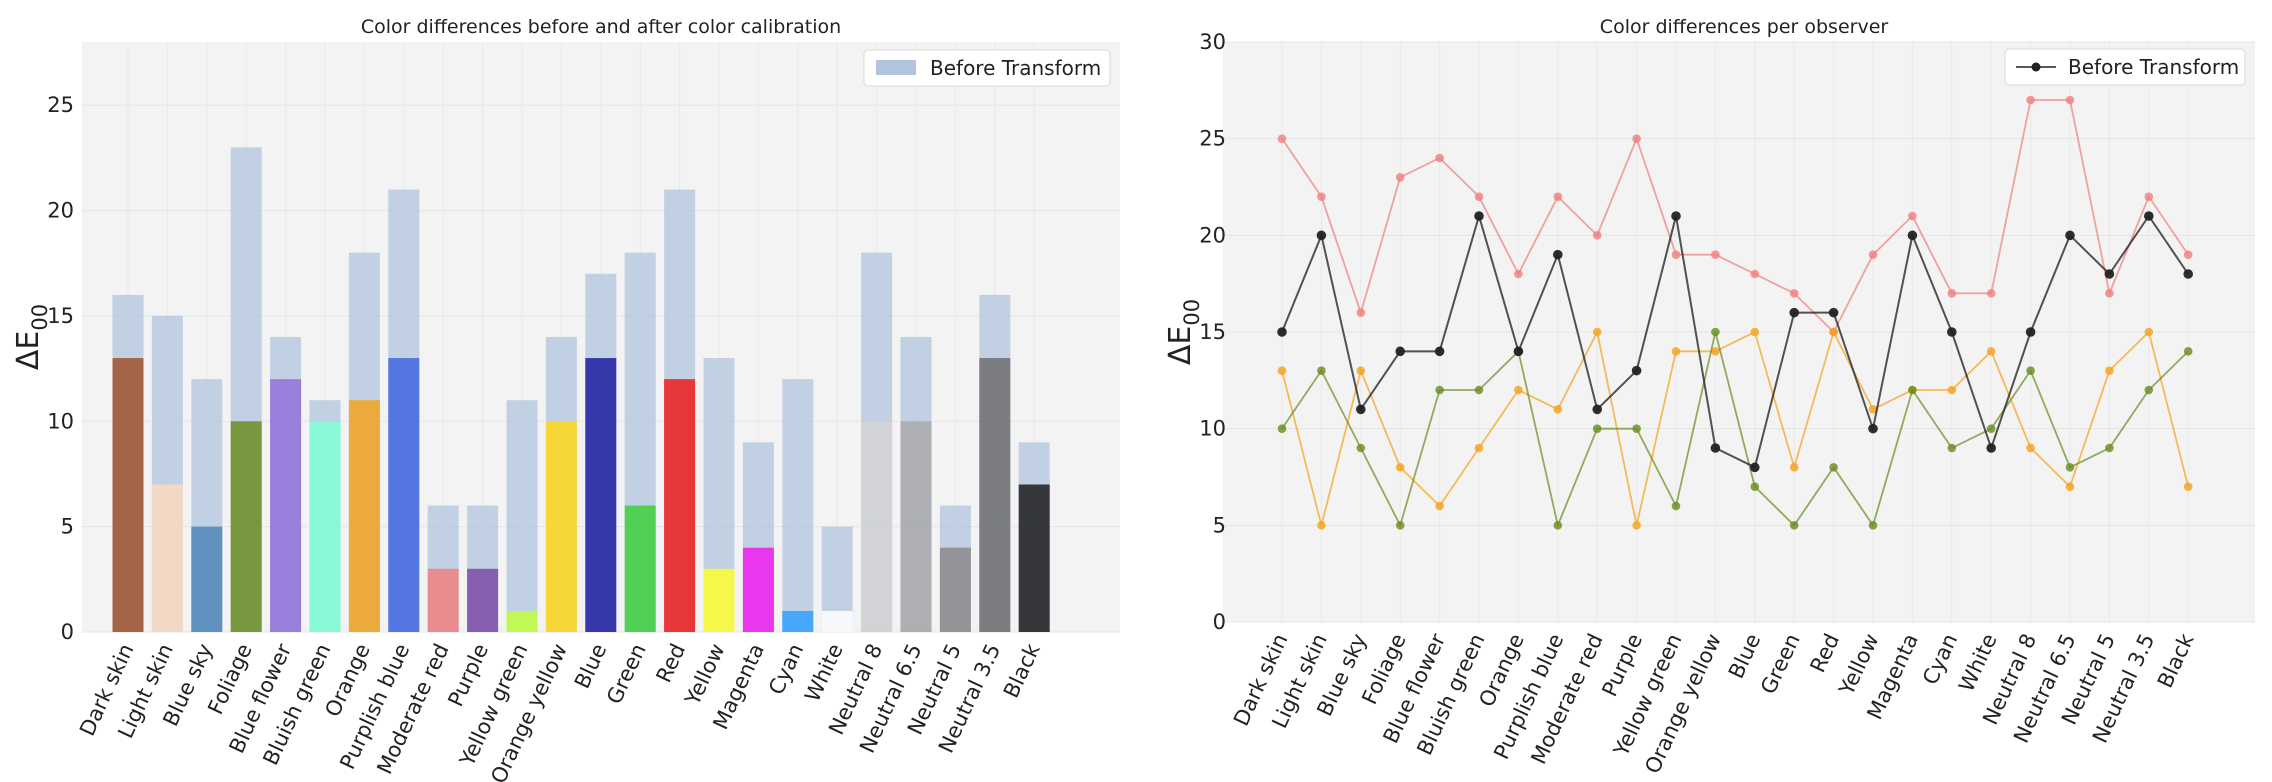  Describe the element at coordinates (1755, 486) in the screenshot. I see `point-series-3-blue` at that location.